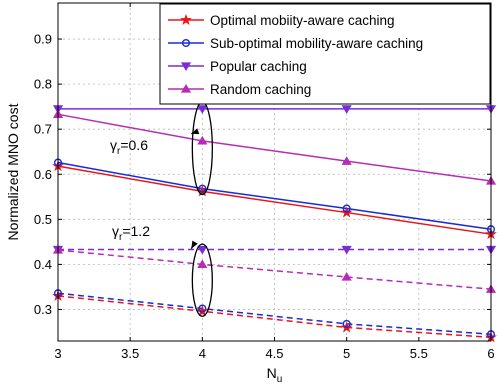  What do you see at coordinates (302, 20) in the screenshot?
I see `legend-entry-label: Optimal mobiity-aware caching` at bounding box center [302, 20].